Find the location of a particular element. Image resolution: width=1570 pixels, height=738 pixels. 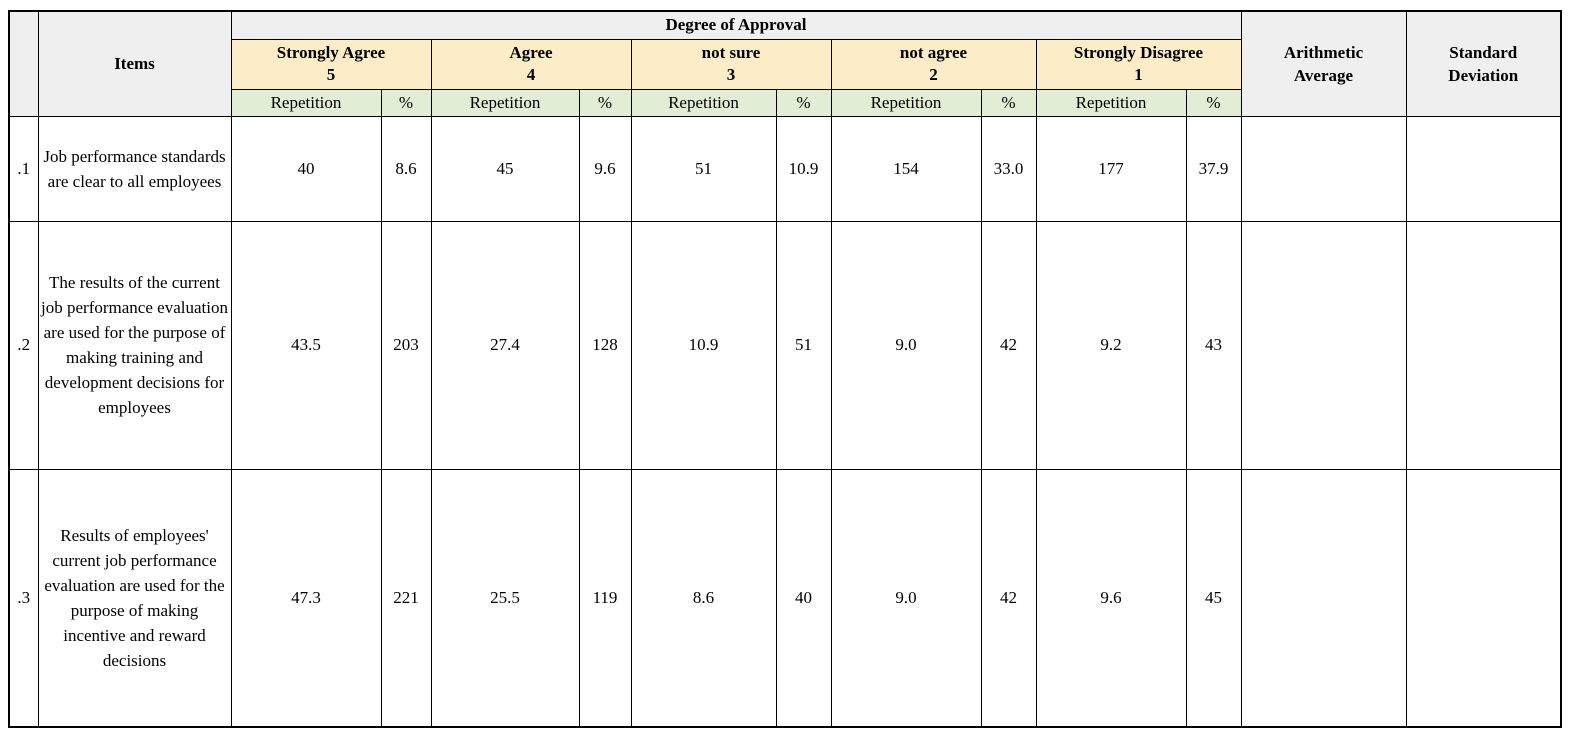

scale-header-agree: Agree 4 is located at coordinates (531, 64).